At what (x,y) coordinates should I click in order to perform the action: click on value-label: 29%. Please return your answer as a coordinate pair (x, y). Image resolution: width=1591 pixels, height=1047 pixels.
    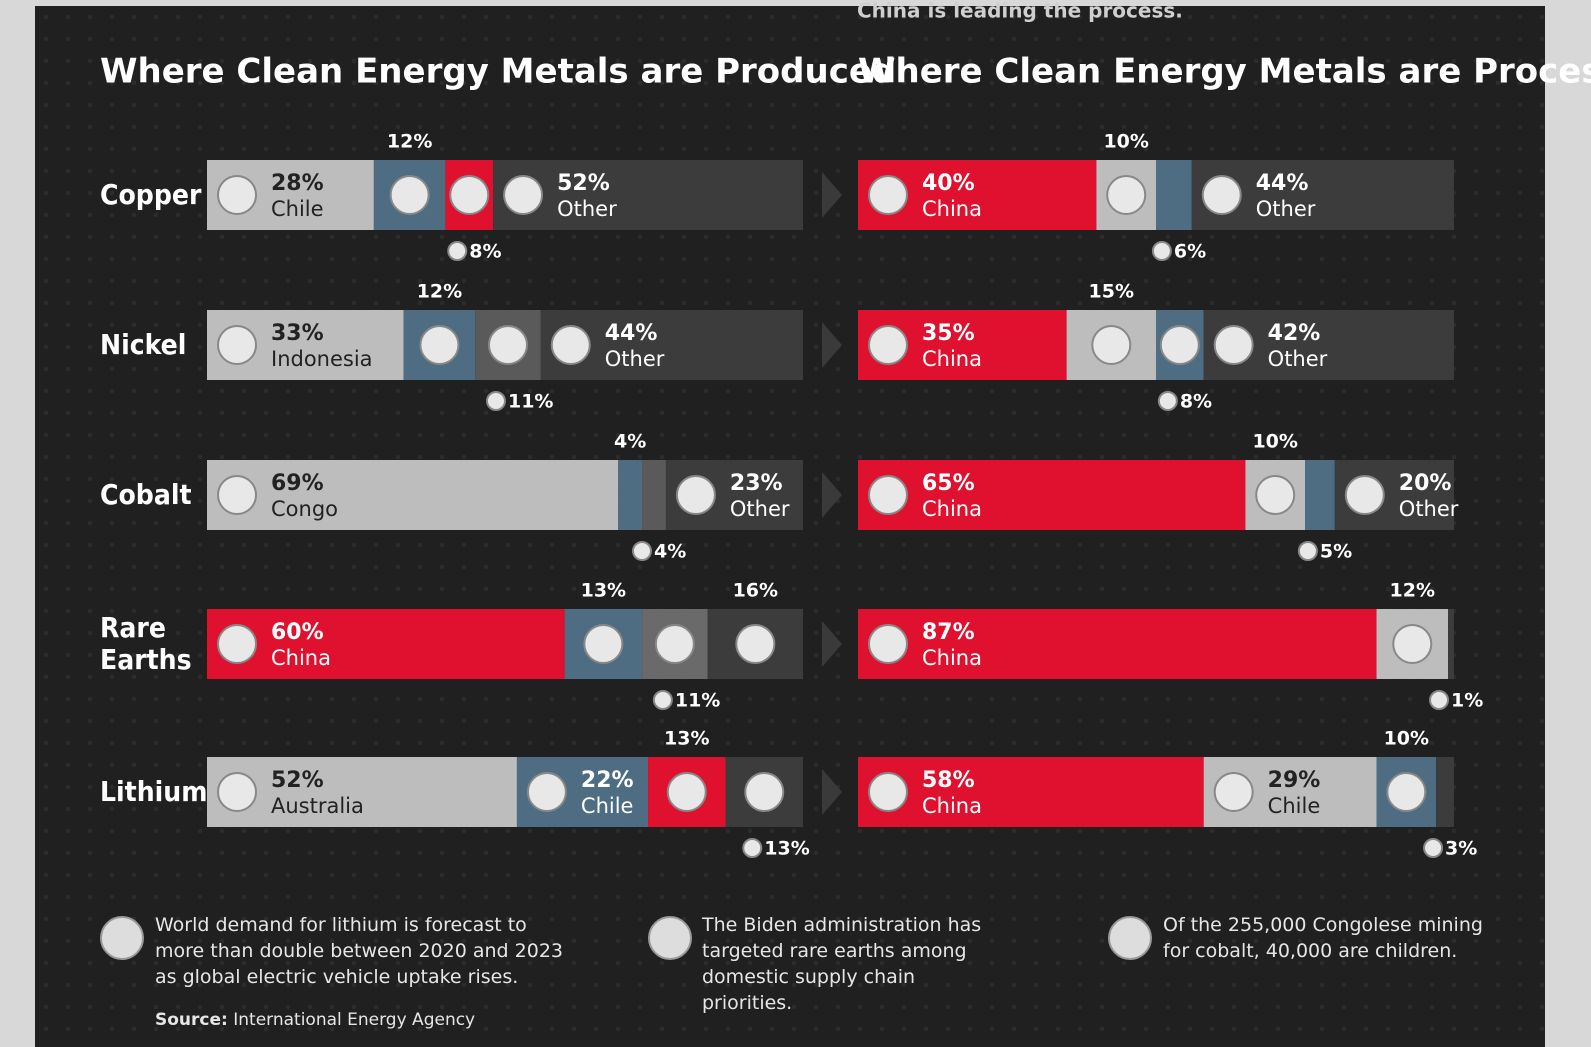
    Looking at the image, I should click on (1294, 780).